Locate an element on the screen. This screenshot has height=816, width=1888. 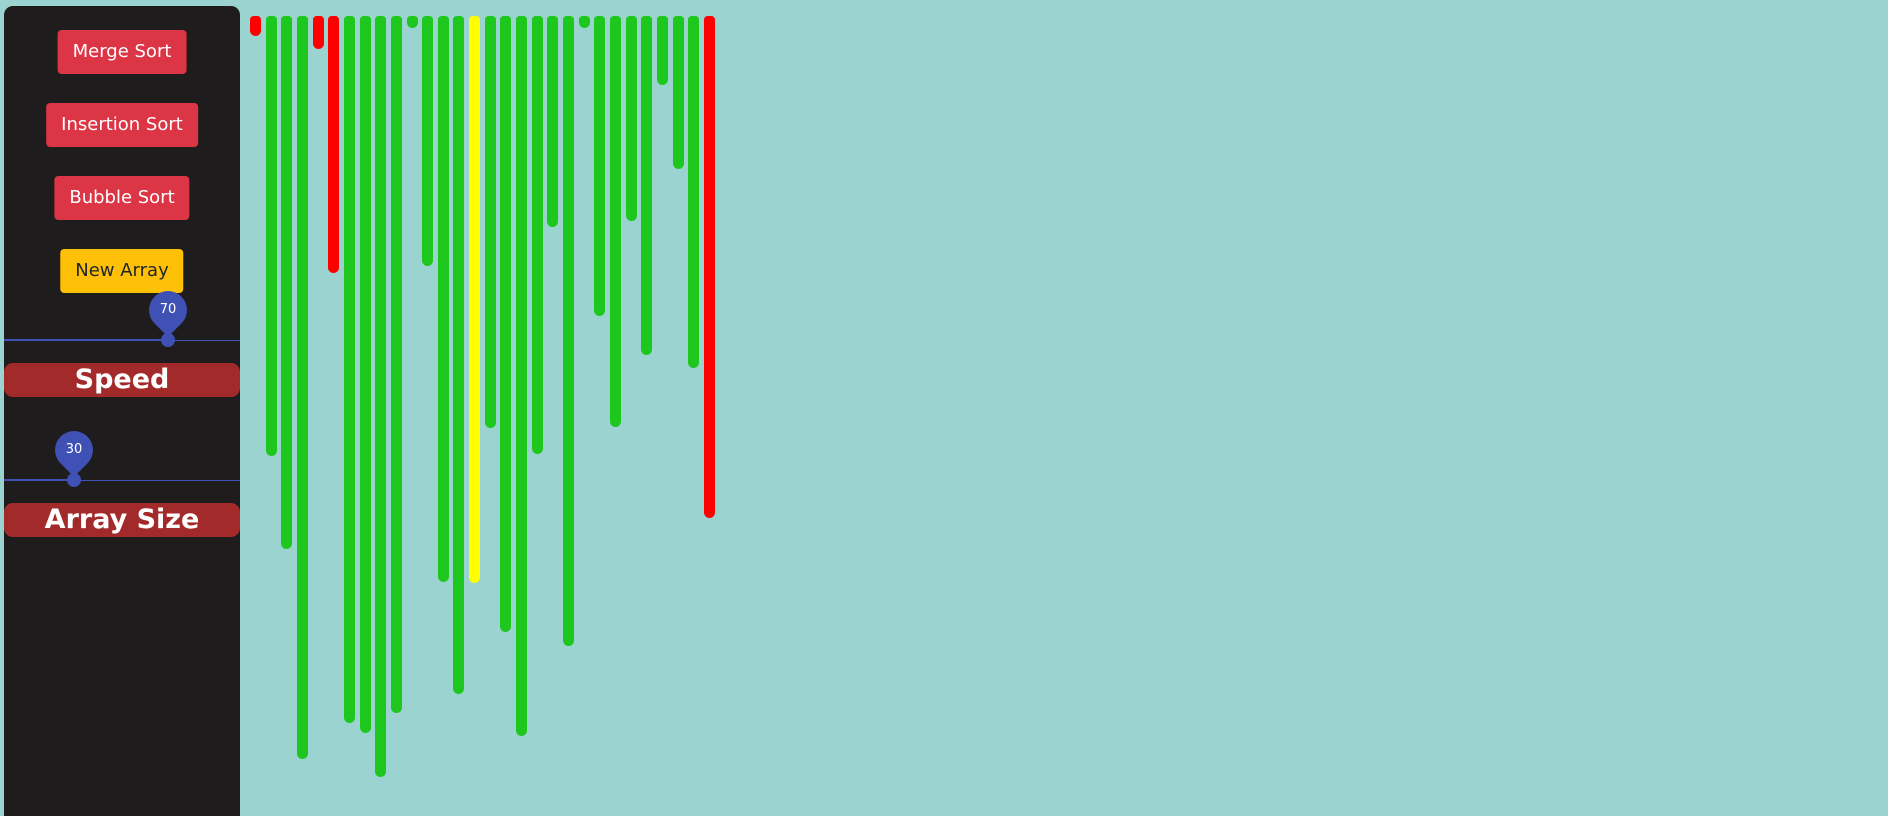
array-size-caption: Array Size is located at coordinates (122, 520).